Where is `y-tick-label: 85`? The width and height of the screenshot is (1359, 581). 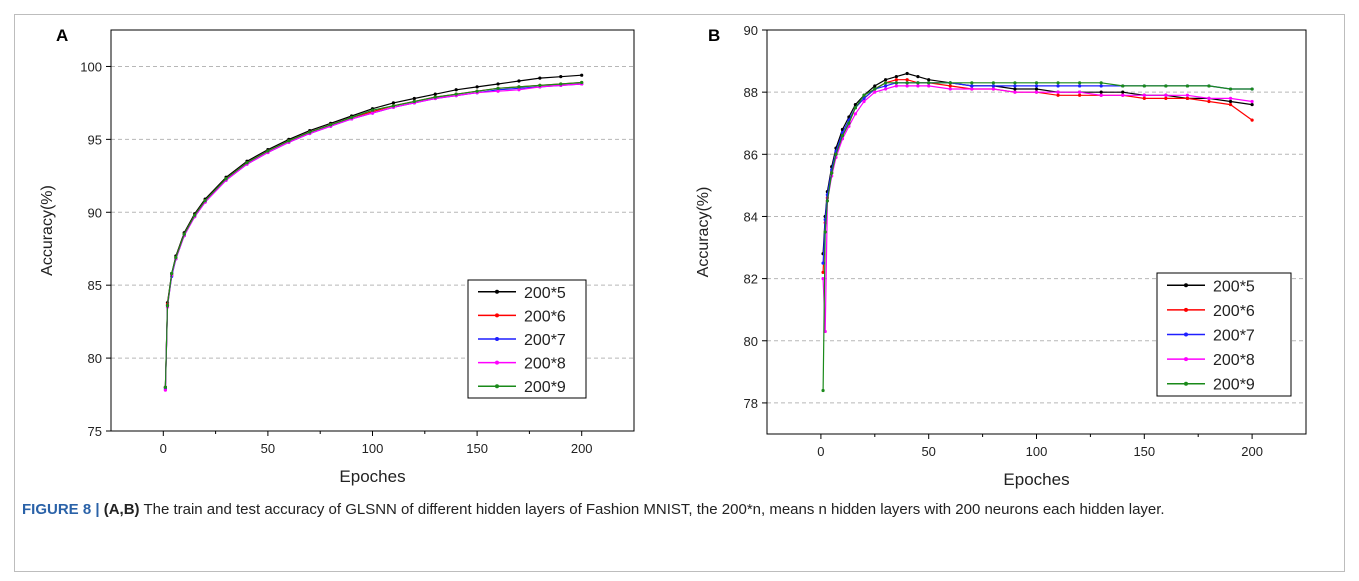
y-tick-label: 85 is located at coordinates (95, 285).